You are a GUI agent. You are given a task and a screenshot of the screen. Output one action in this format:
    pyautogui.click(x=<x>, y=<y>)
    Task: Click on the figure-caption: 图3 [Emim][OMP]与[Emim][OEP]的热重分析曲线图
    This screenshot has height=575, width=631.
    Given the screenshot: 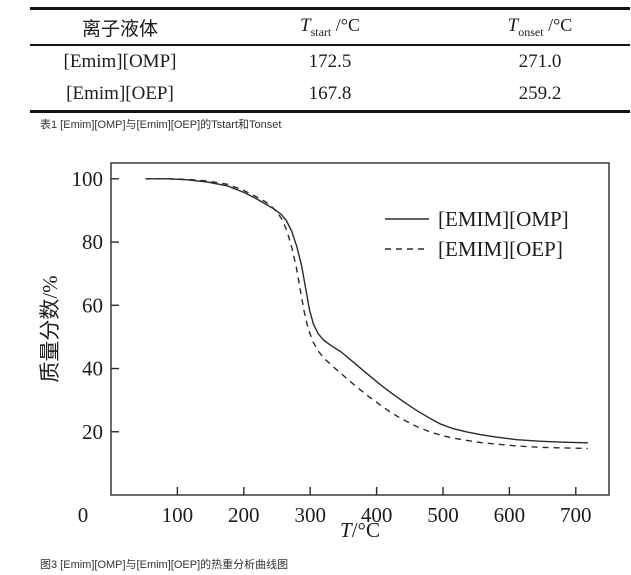 What is the action you would take?
    pyautogui.click(x=164, y=565)
    